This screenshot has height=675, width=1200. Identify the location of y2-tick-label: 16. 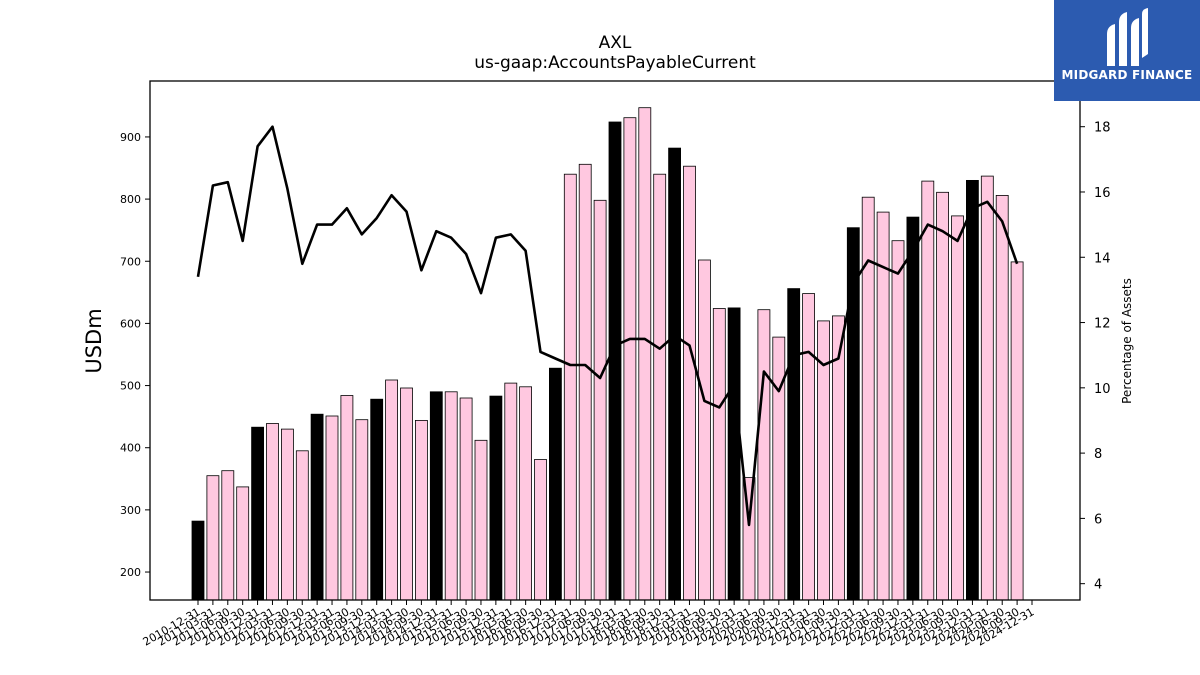
(1102, 193).